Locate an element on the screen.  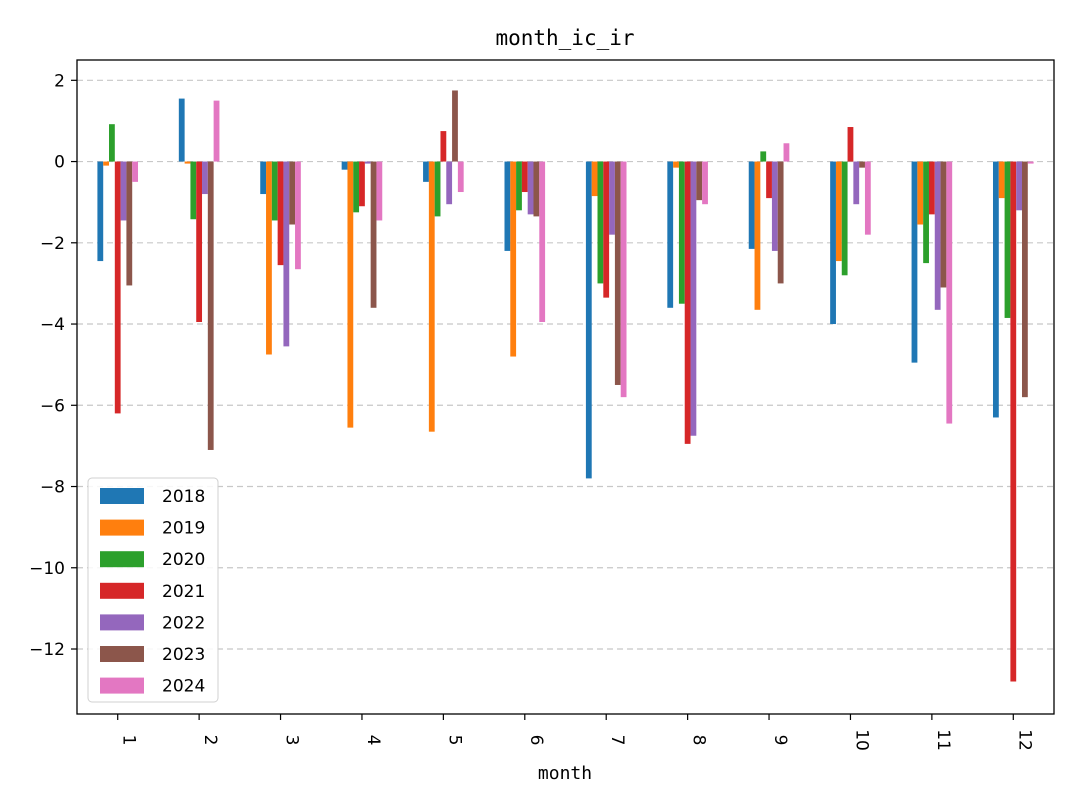
chart-title: month_ic_ir is located at coordinates (564, 38).